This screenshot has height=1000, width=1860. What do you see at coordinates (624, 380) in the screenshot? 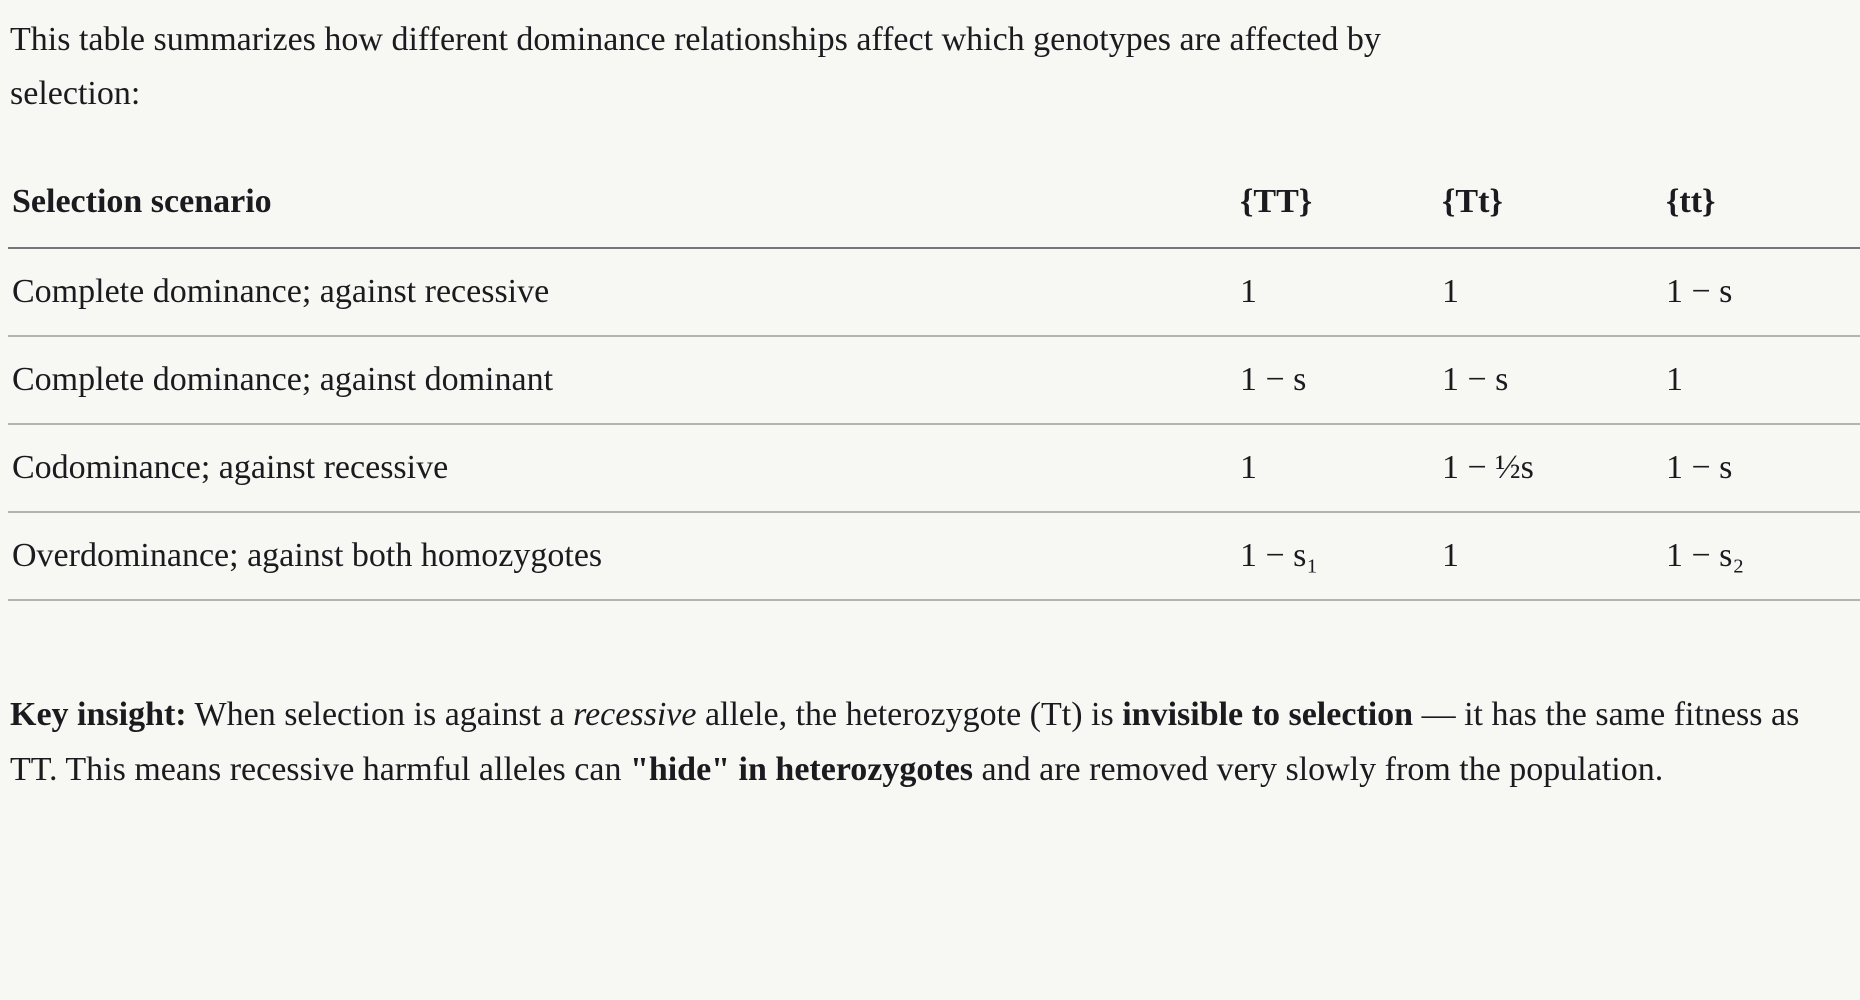
I see `scenario-cell: Complete dominance; against dominant` at bounding box center [624, 380].